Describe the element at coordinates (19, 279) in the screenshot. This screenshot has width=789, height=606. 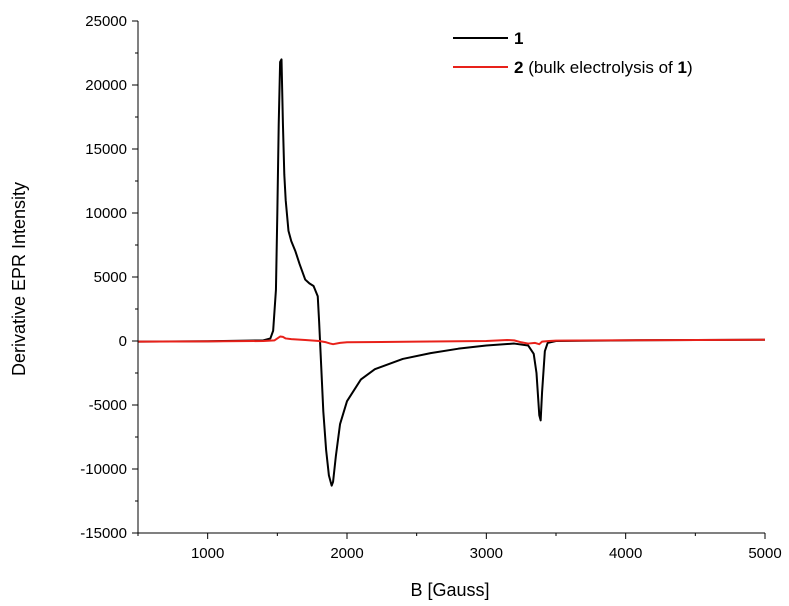
I see `y-axis-title: Derivative EPR Intensity` at that location.